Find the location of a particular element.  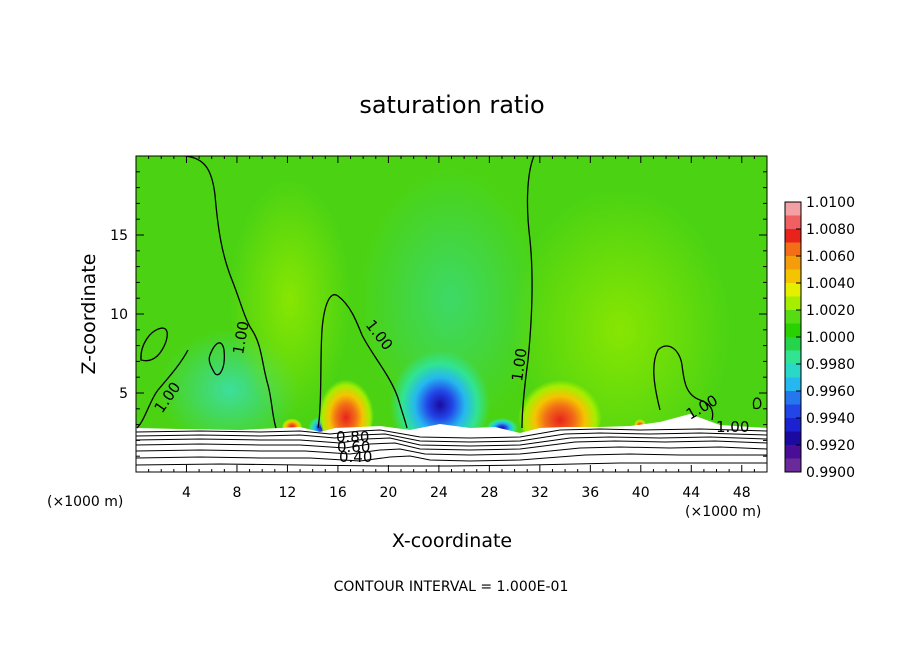

x-tick-label: 20 is located at coordinates (388, 493).